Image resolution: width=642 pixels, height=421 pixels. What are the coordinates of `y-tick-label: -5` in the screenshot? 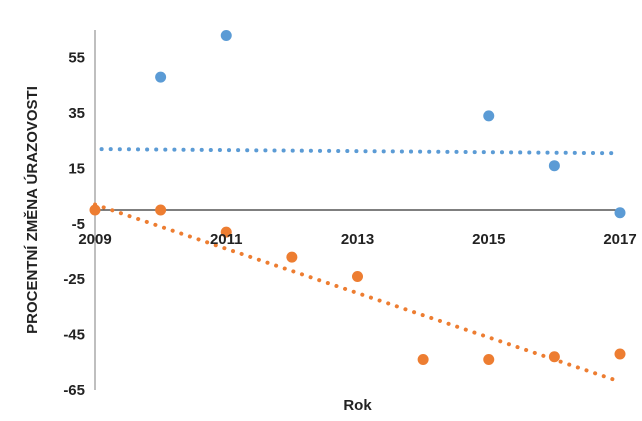 It's located at (78, 224).